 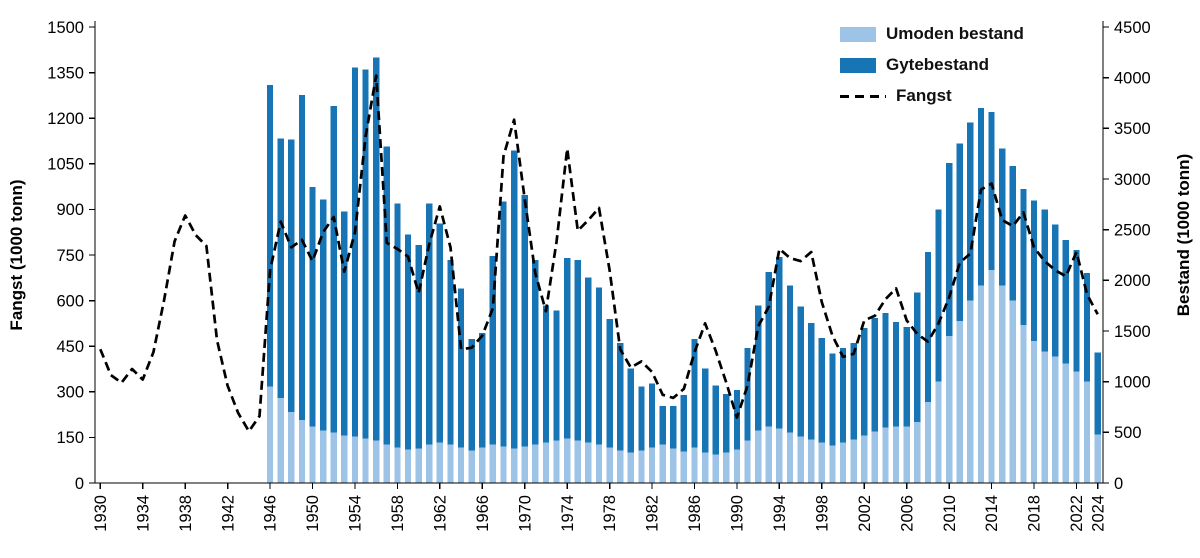 I want to click on chart-legend: Umoden bestand Gytebestand Fangst, so click(x=932, y=65).